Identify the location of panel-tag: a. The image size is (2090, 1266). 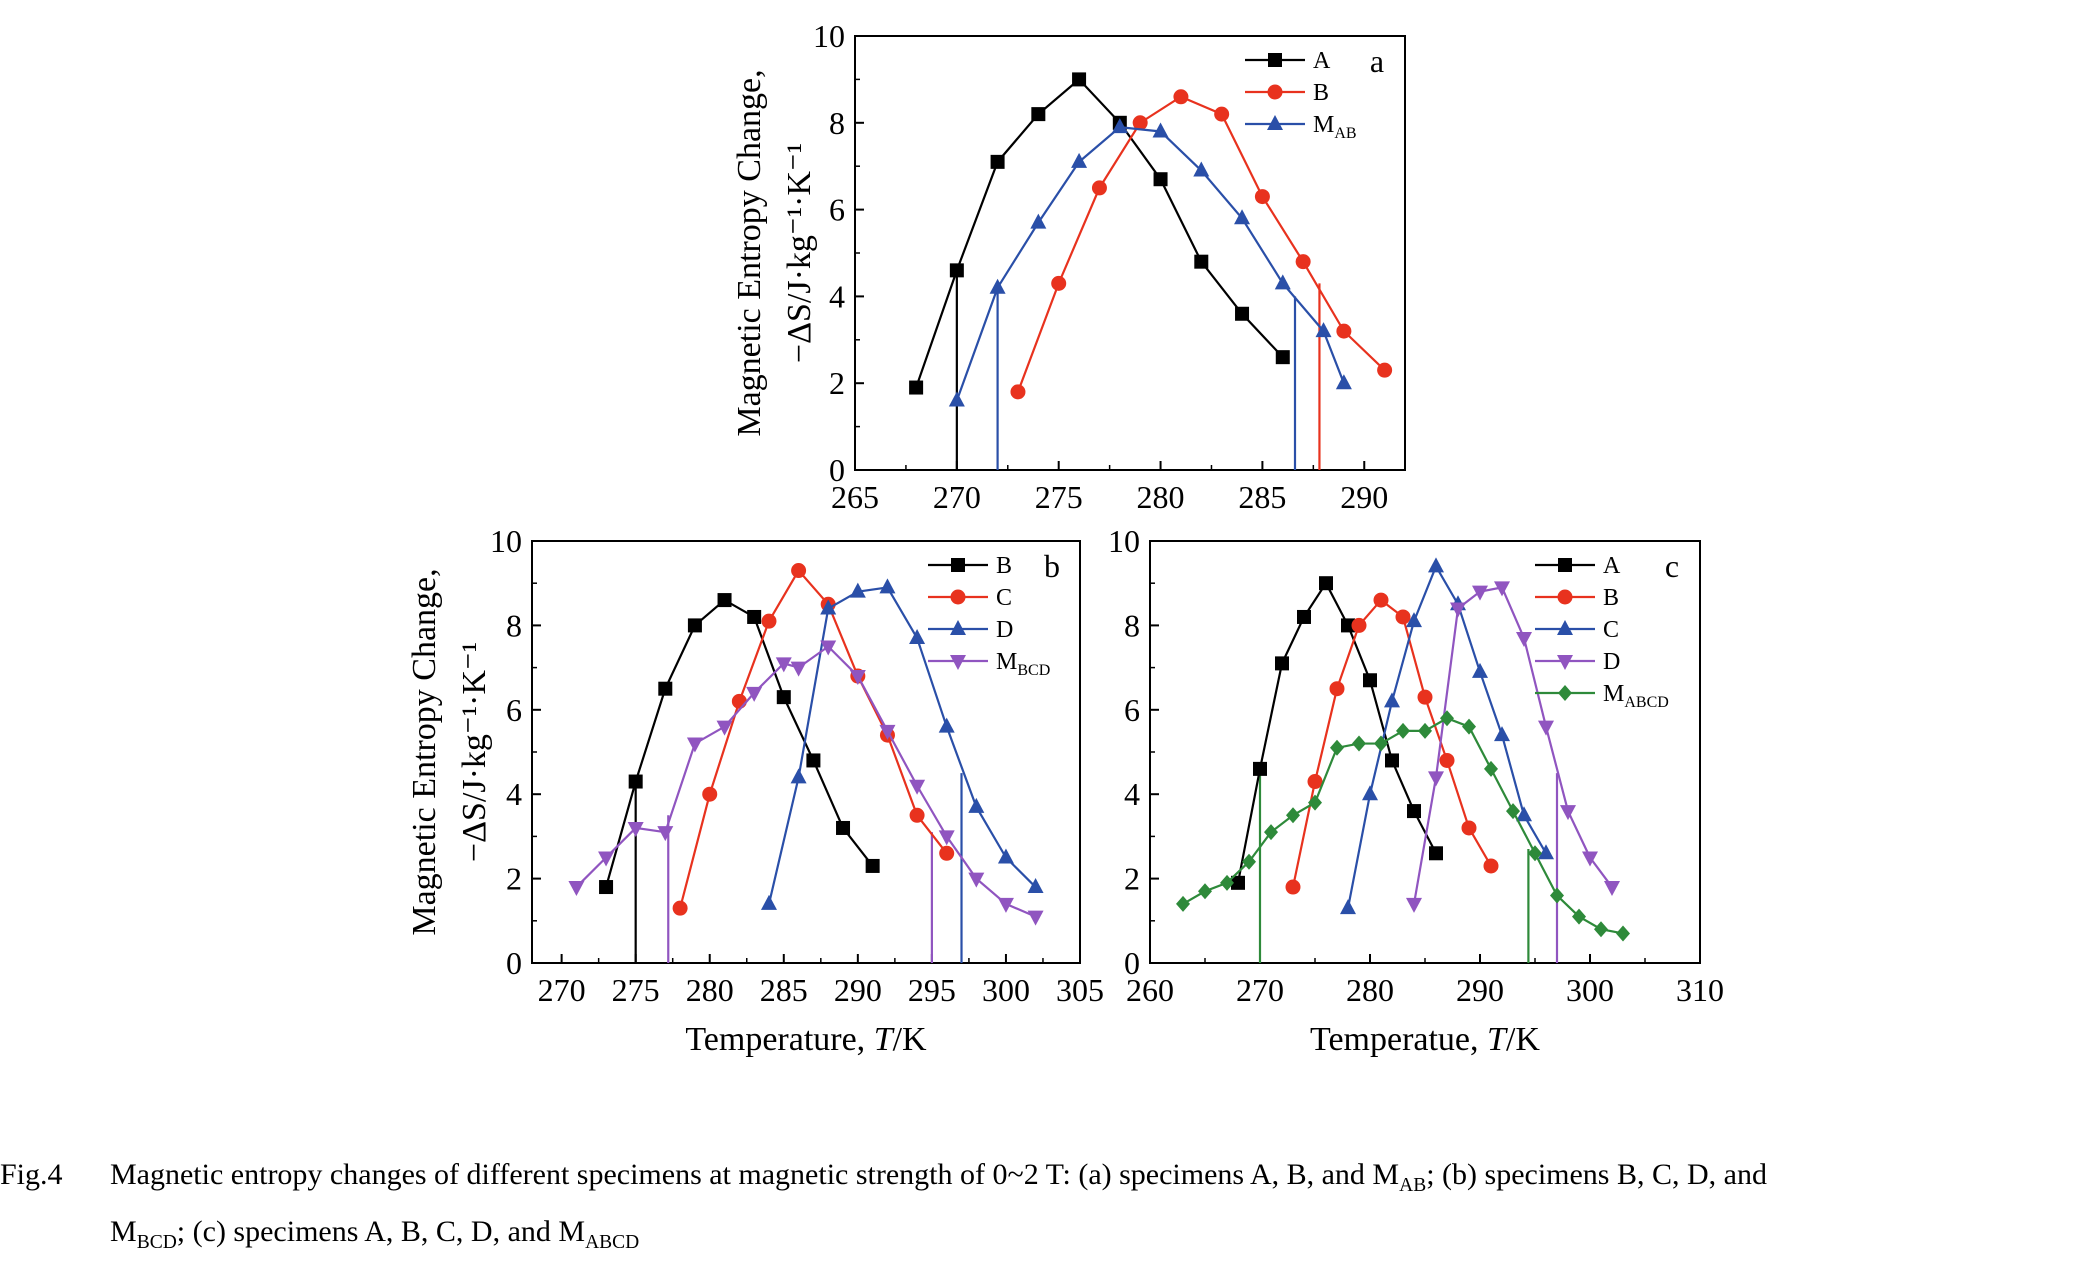
(1377, 61).